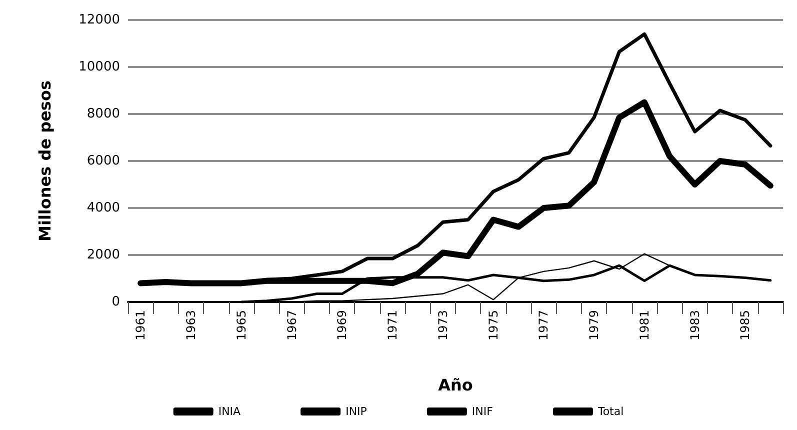 This screenshot has width=797, height=430. Describe the element at coordinates (99, 20) in the screenshot. I see `y-tick-label: 12000` at that location.